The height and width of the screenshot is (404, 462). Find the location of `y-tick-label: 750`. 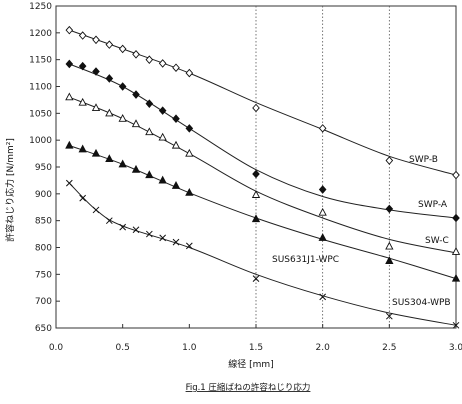

y-tick-label: 750 is located at coordinates (43, 275).